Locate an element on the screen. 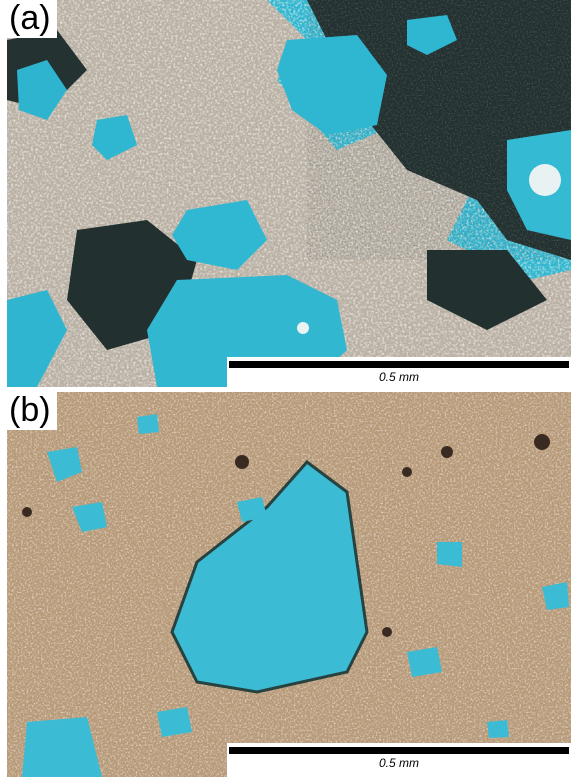 The image size is (571, 777). scale-bar-label-b: 0.5 mm is located at coordinates (398, 763).